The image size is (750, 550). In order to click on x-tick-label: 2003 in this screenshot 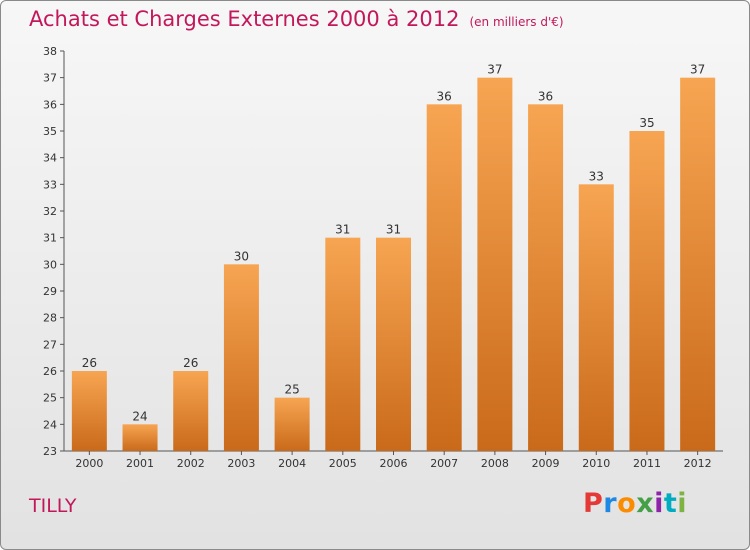, I will do `click(241, 463)`.